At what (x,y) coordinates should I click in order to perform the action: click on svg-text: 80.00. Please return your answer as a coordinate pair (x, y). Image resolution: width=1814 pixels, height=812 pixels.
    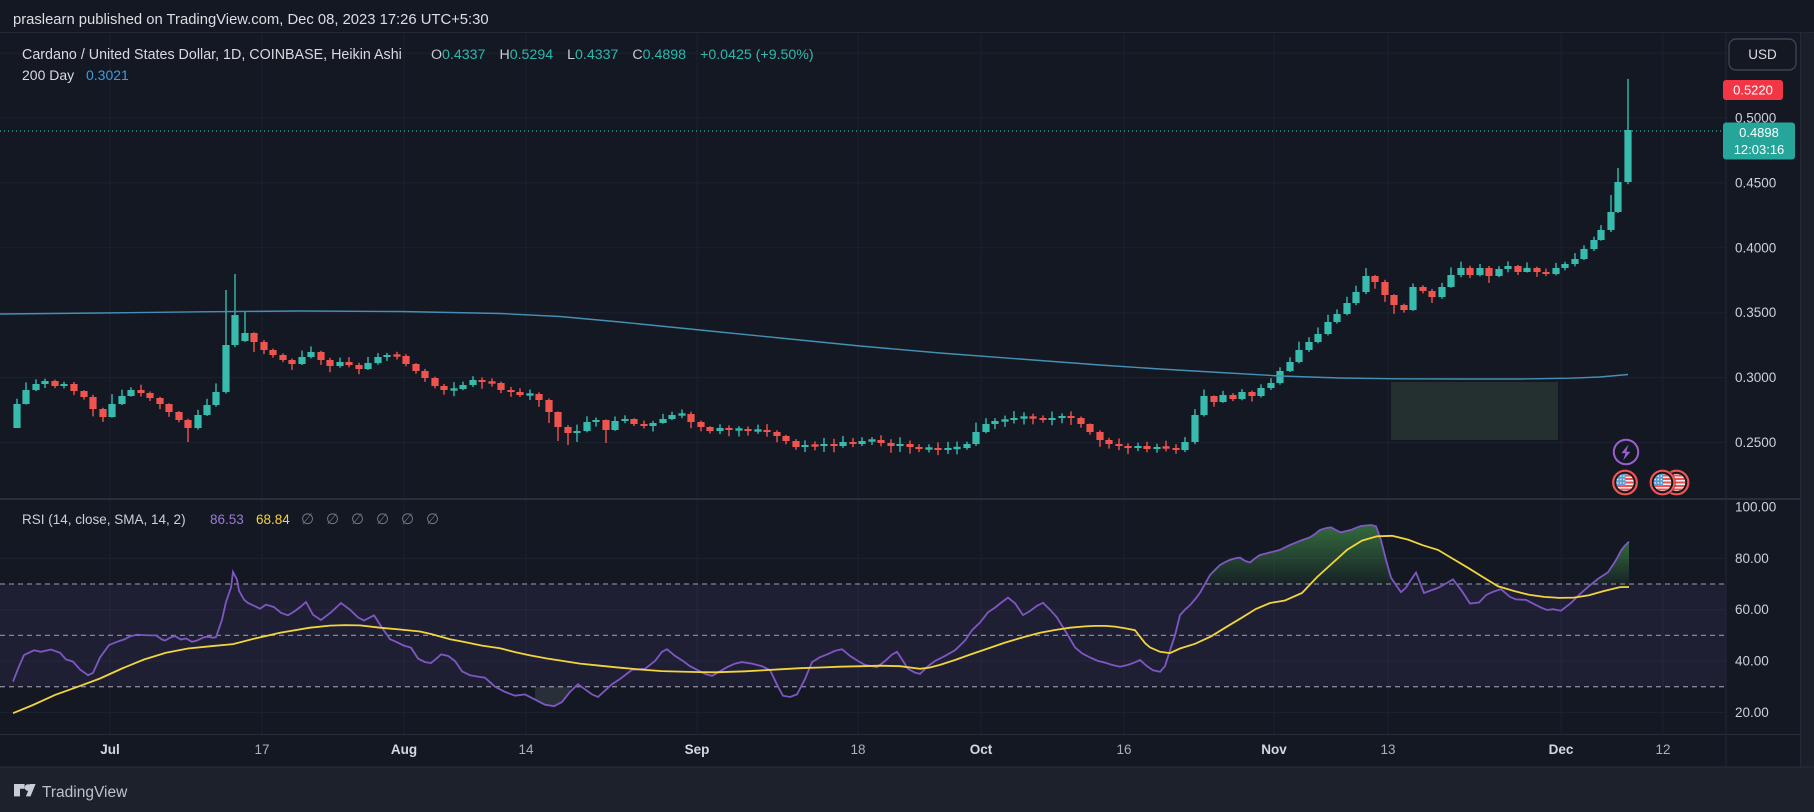
    Looking at the image, I should click on (1752, 558).